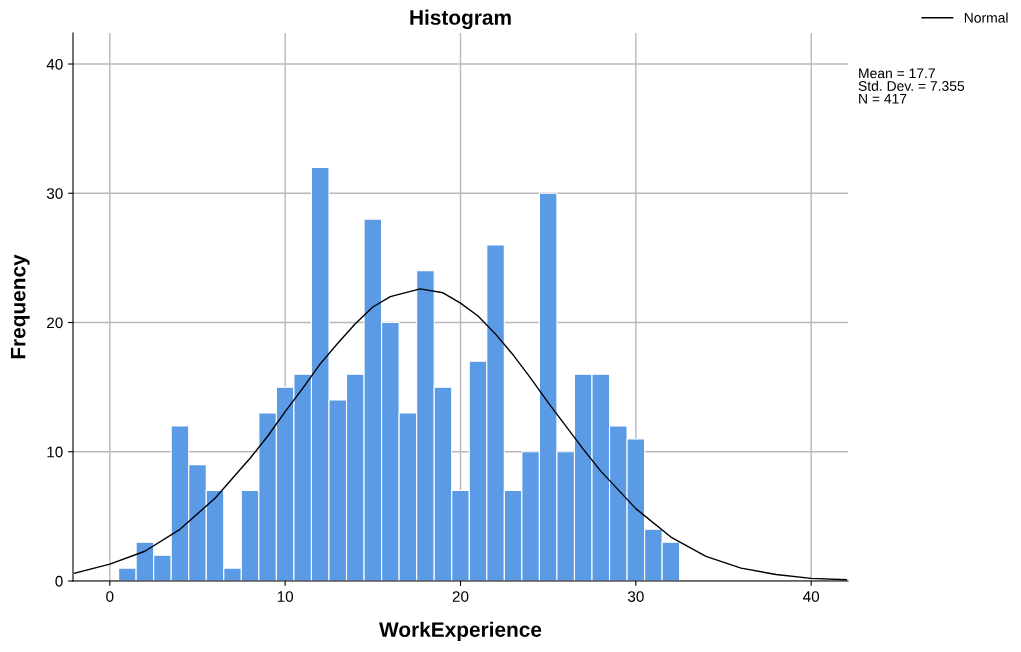 Image resolution: width=1021 pixels, height=652 pixels. Describe the element at coordinates (897, 73) in the screenshot. I see `text: Mean = 17.7` at that location.